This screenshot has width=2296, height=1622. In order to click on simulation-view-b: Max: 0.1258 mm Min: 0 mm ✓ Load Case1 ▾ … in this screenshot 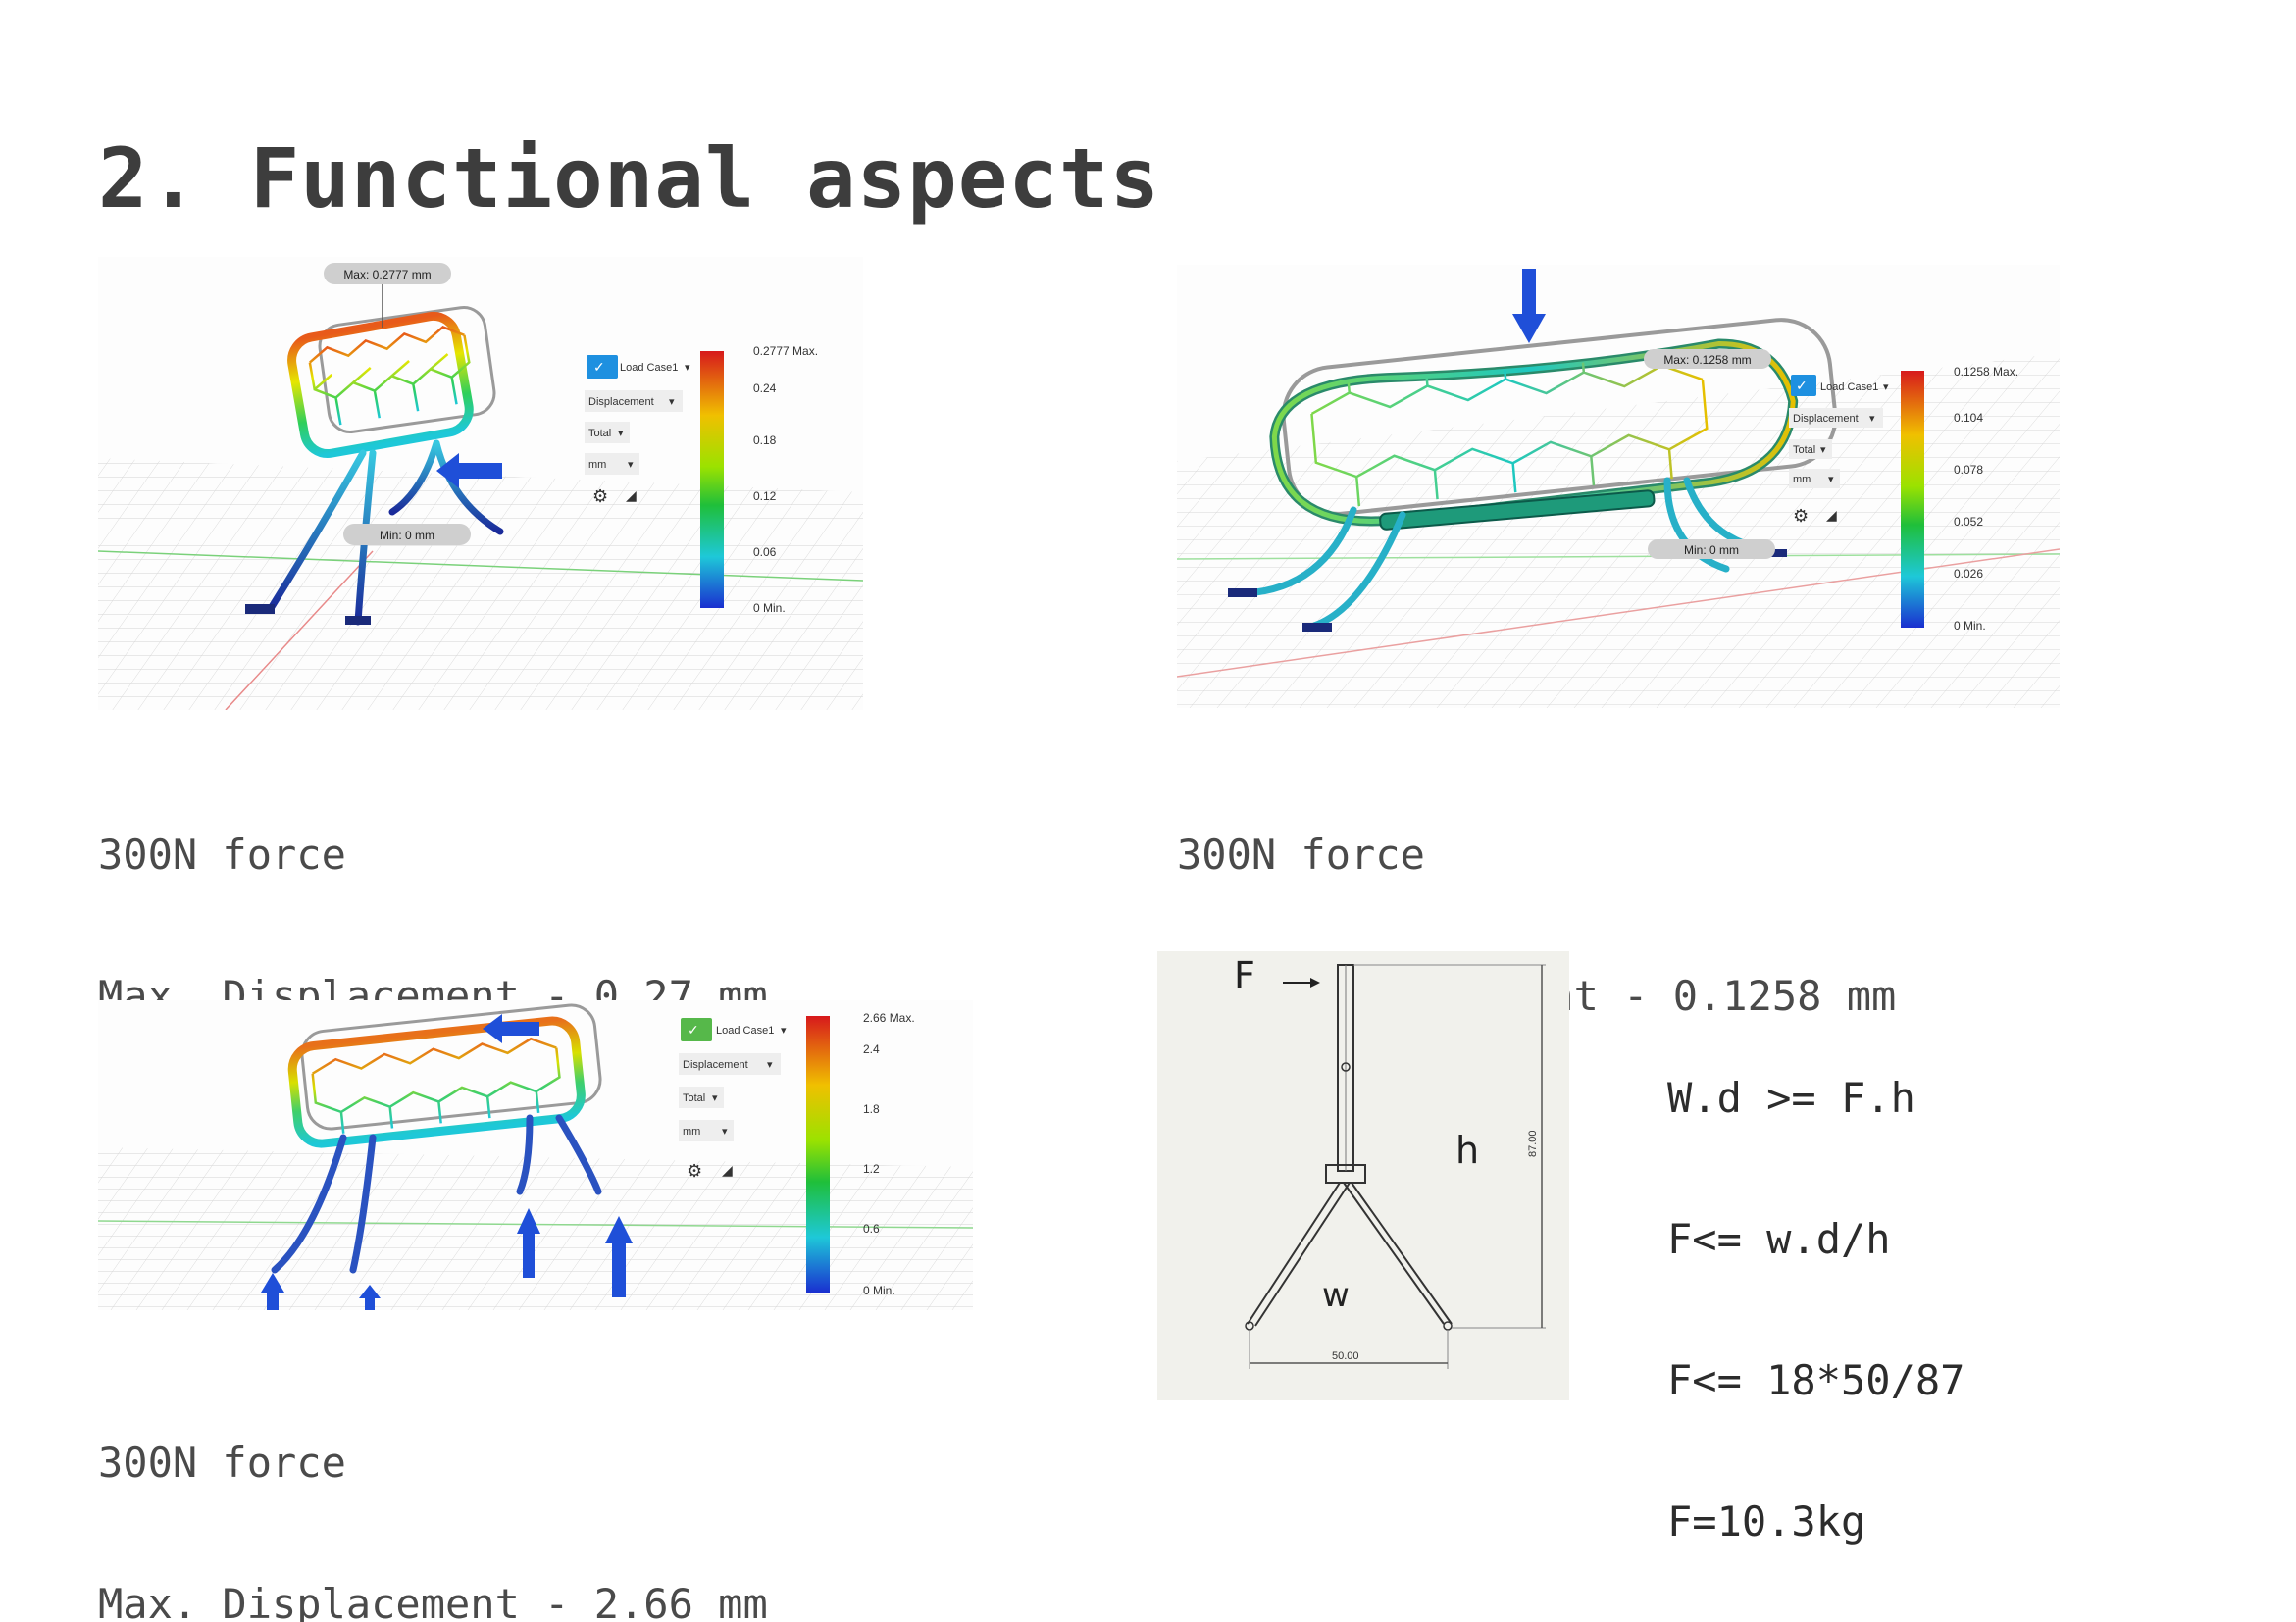, I will do `click(1618, 489)`.